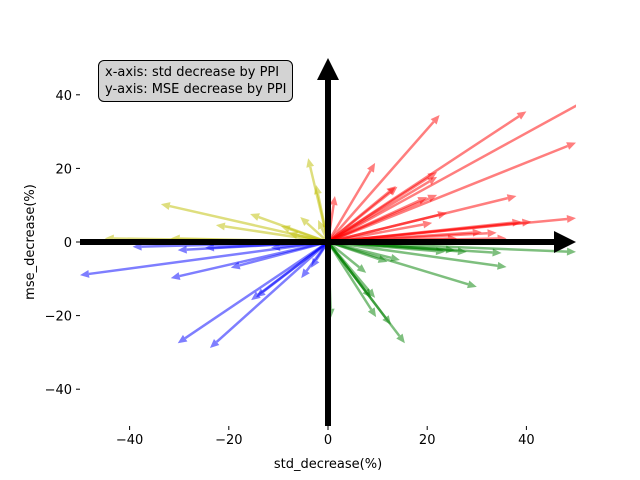 This screenshot has width=640, height=480. I want to click on x-tick-label: −40, so click(129, 440).